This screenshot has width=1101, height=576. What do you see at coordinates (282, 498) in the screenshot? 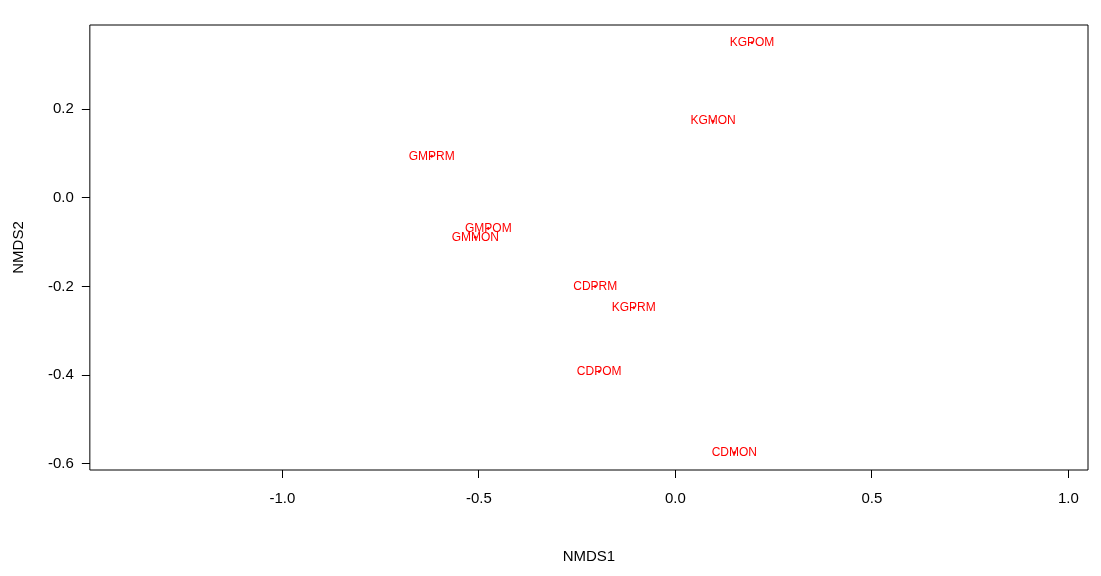
I see `x-tick-label: -1.0` at bounding box center [282, 498].